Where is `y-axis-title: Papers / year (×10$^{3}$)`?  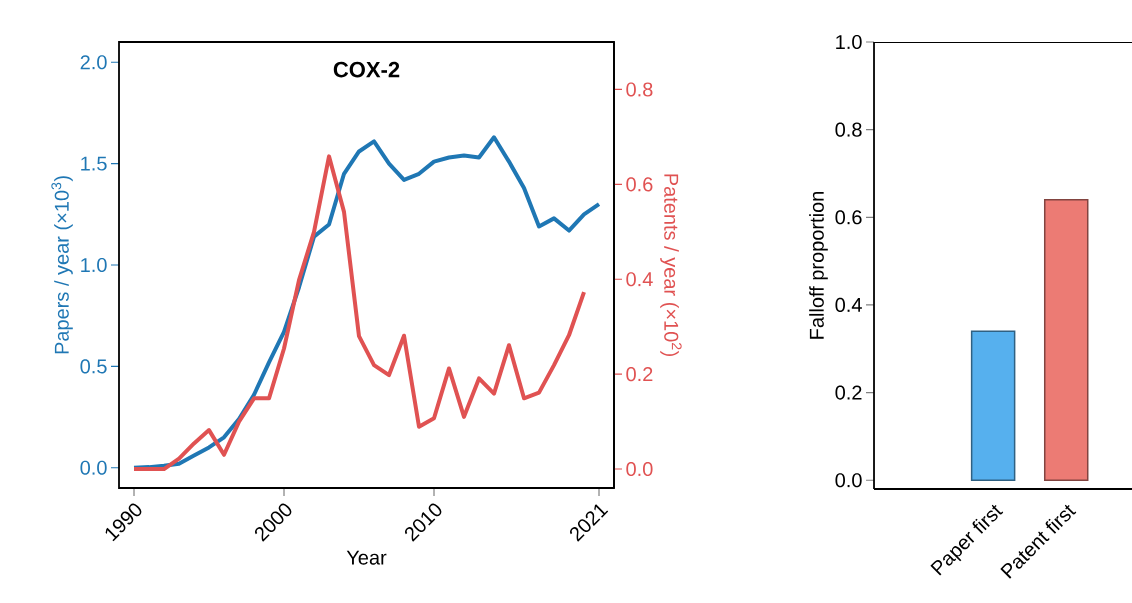
y-axis-title: Papers / year (×10$^{3}$) is located at coordinates (62, 265).